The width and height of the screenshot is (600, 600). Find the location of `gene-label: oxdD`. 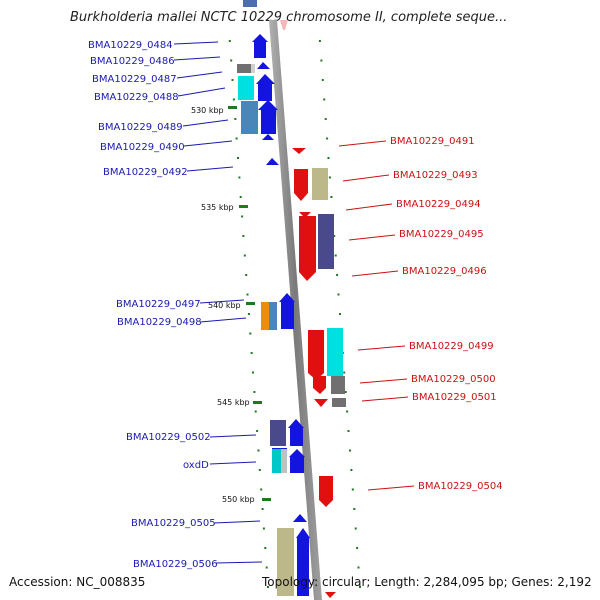

gene-label: oxdD is located at coordinates (196, 465).